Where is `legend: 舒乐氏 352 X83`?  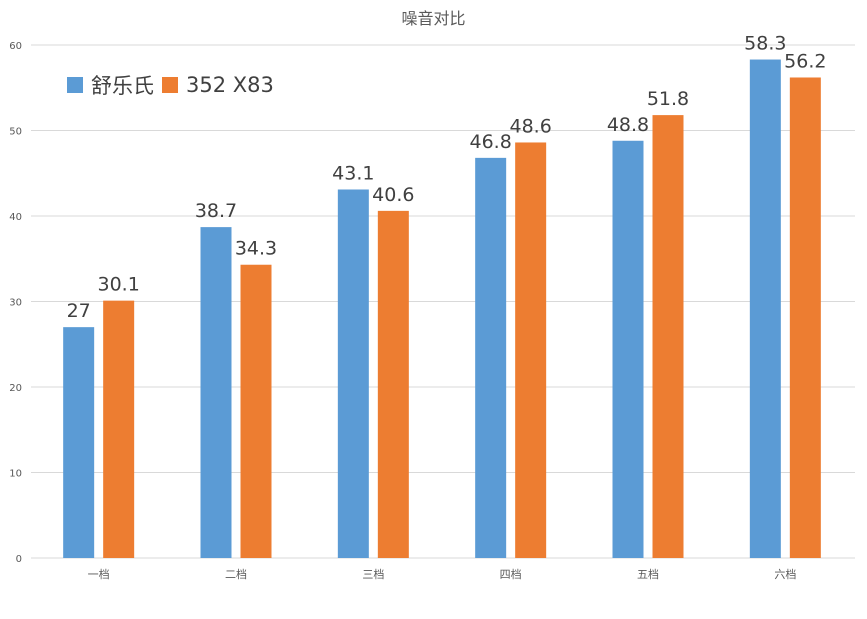 legend: 舒乐氏 352 X83 is located at coordinates (174, 85).